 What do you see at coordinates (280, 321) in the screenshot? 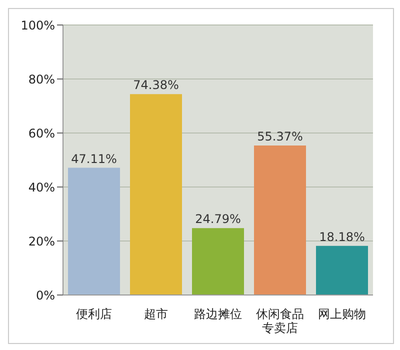
I see `x-tick-label: 休闲食品专卖店` at bounding box center [280, 321].